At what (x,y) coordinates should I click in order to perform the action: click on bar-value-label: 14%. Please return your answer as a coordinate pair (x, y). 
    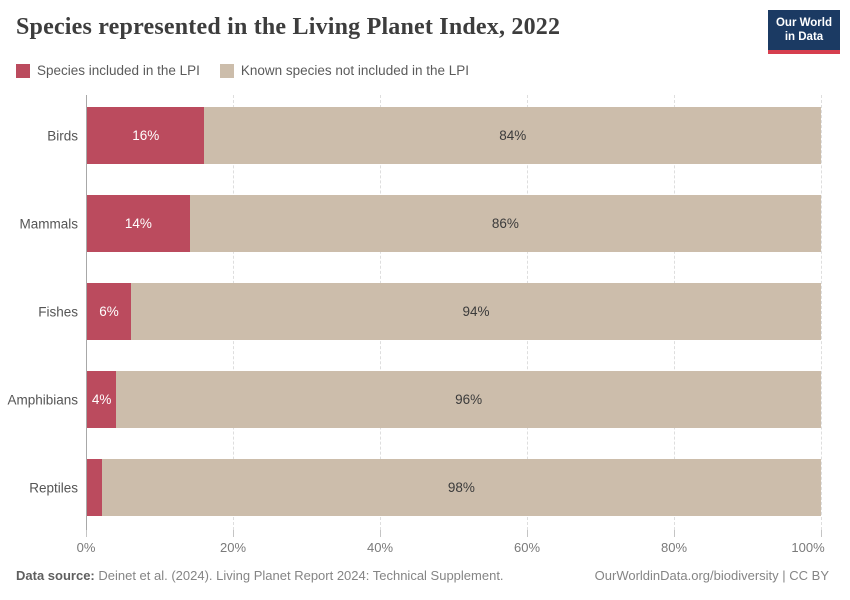
    Looking at the image, I should click on (138, 223).